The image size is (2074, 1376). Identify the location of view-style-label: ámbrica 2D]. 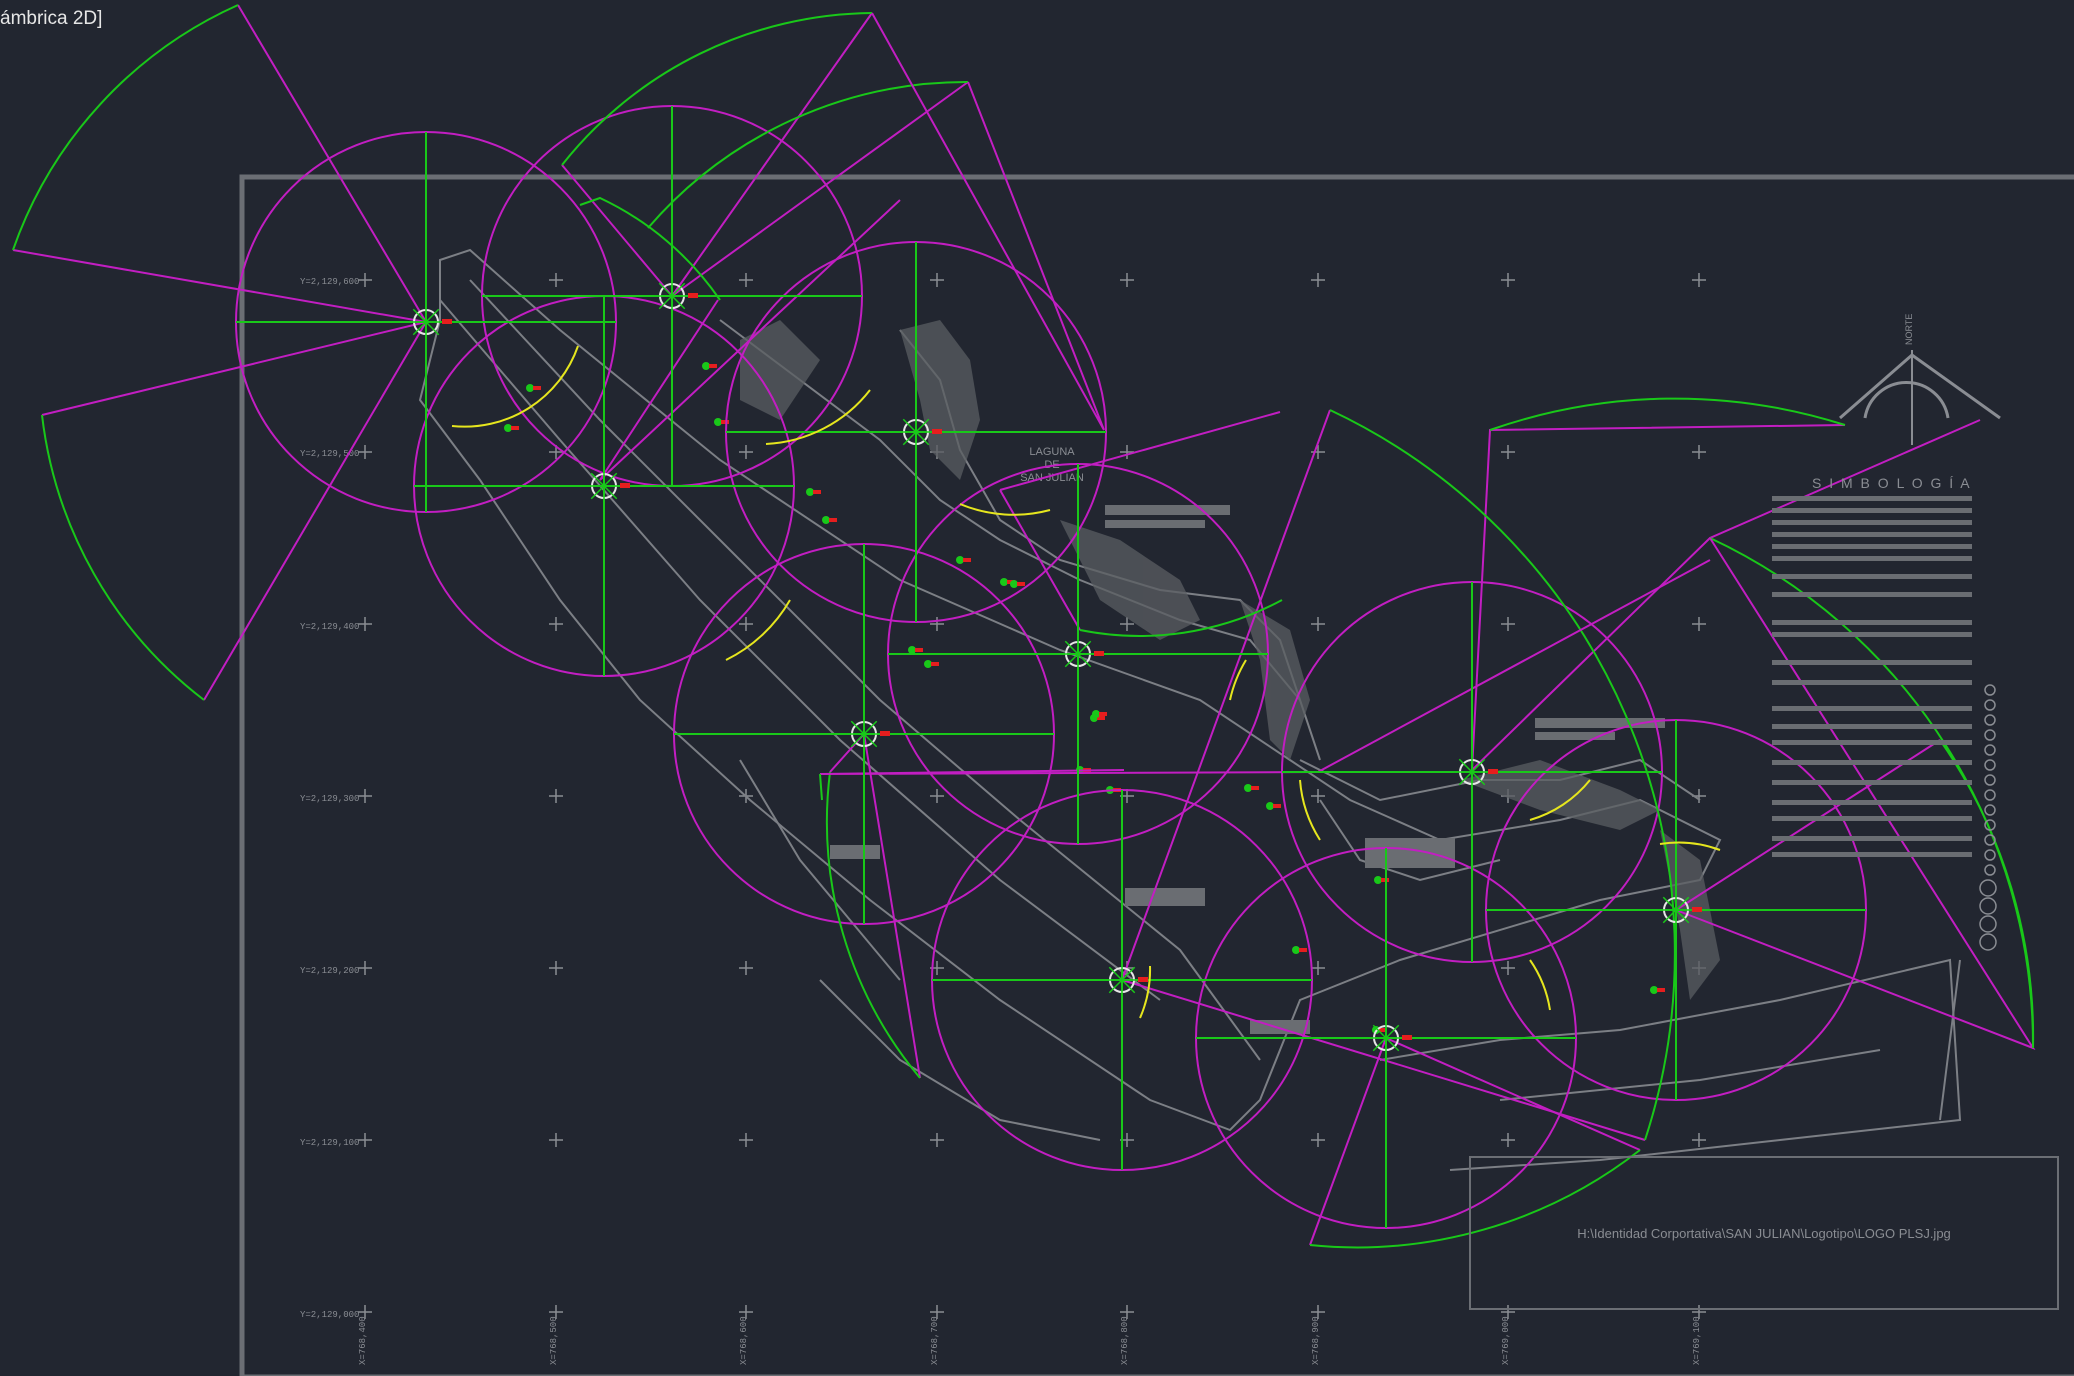
(51, 18).